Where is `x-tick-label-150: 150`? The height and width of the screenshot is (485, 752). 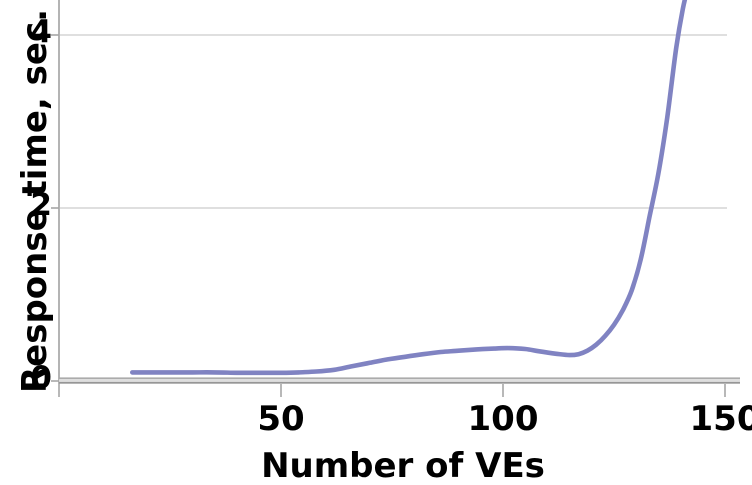
x-tick-label-150: 150 is located at coordinates (720, 419).